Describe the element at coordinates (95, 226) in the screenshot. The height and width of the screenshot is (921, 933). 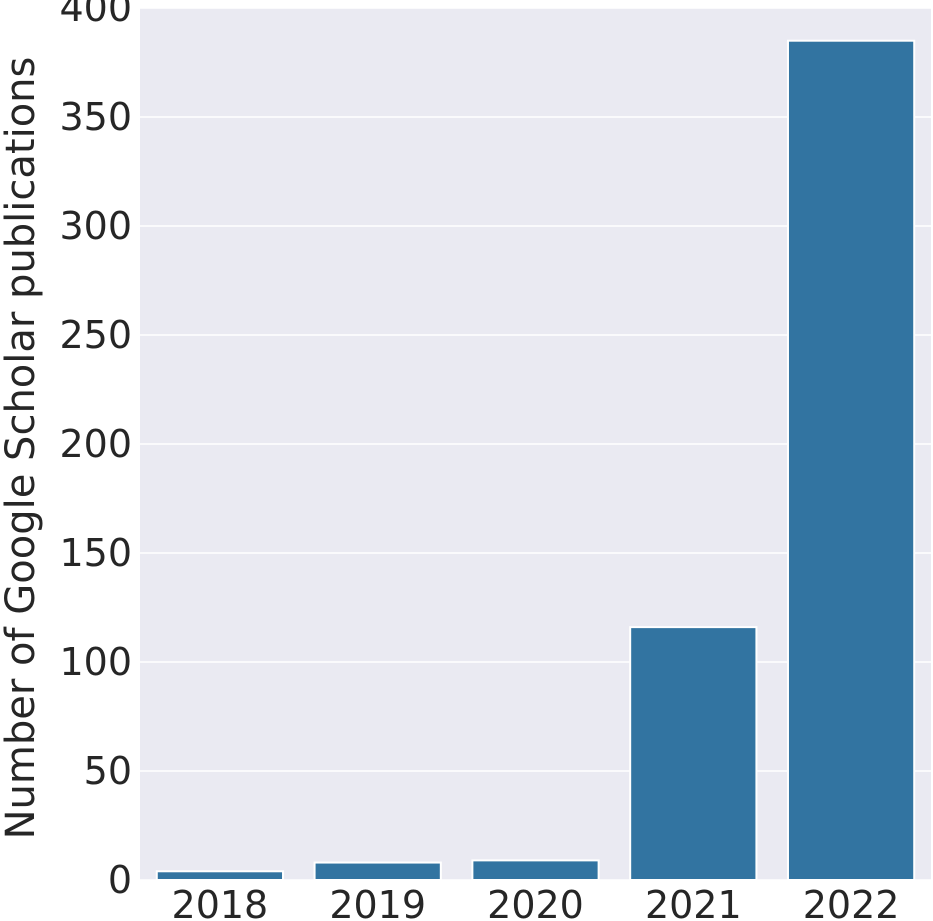
I see `y-tick-label: 300` at that location.